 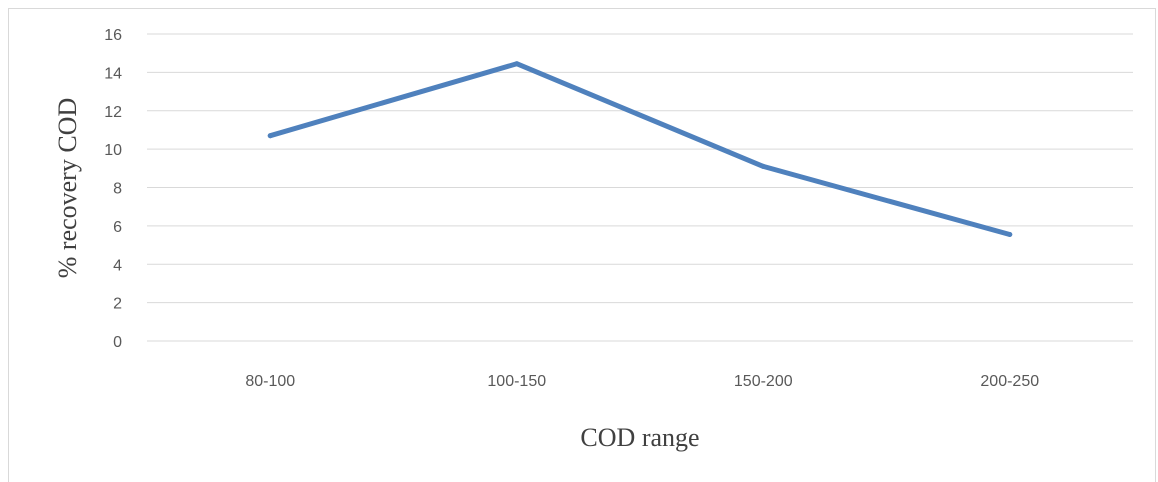 What do you see at coordinates (113, 150) in the screenshot?
I see `y-tick-label: 10` at bounding box center [113, 150].